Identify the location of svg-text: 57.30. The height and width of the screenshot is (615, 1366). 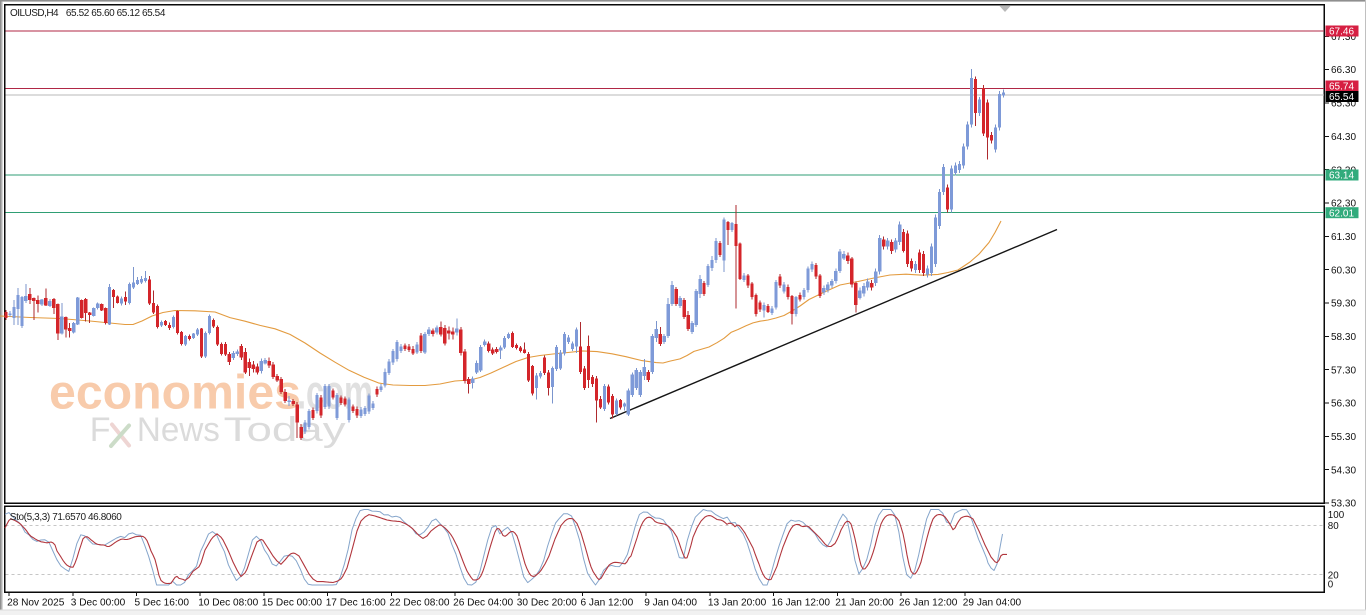
(1343, 370).